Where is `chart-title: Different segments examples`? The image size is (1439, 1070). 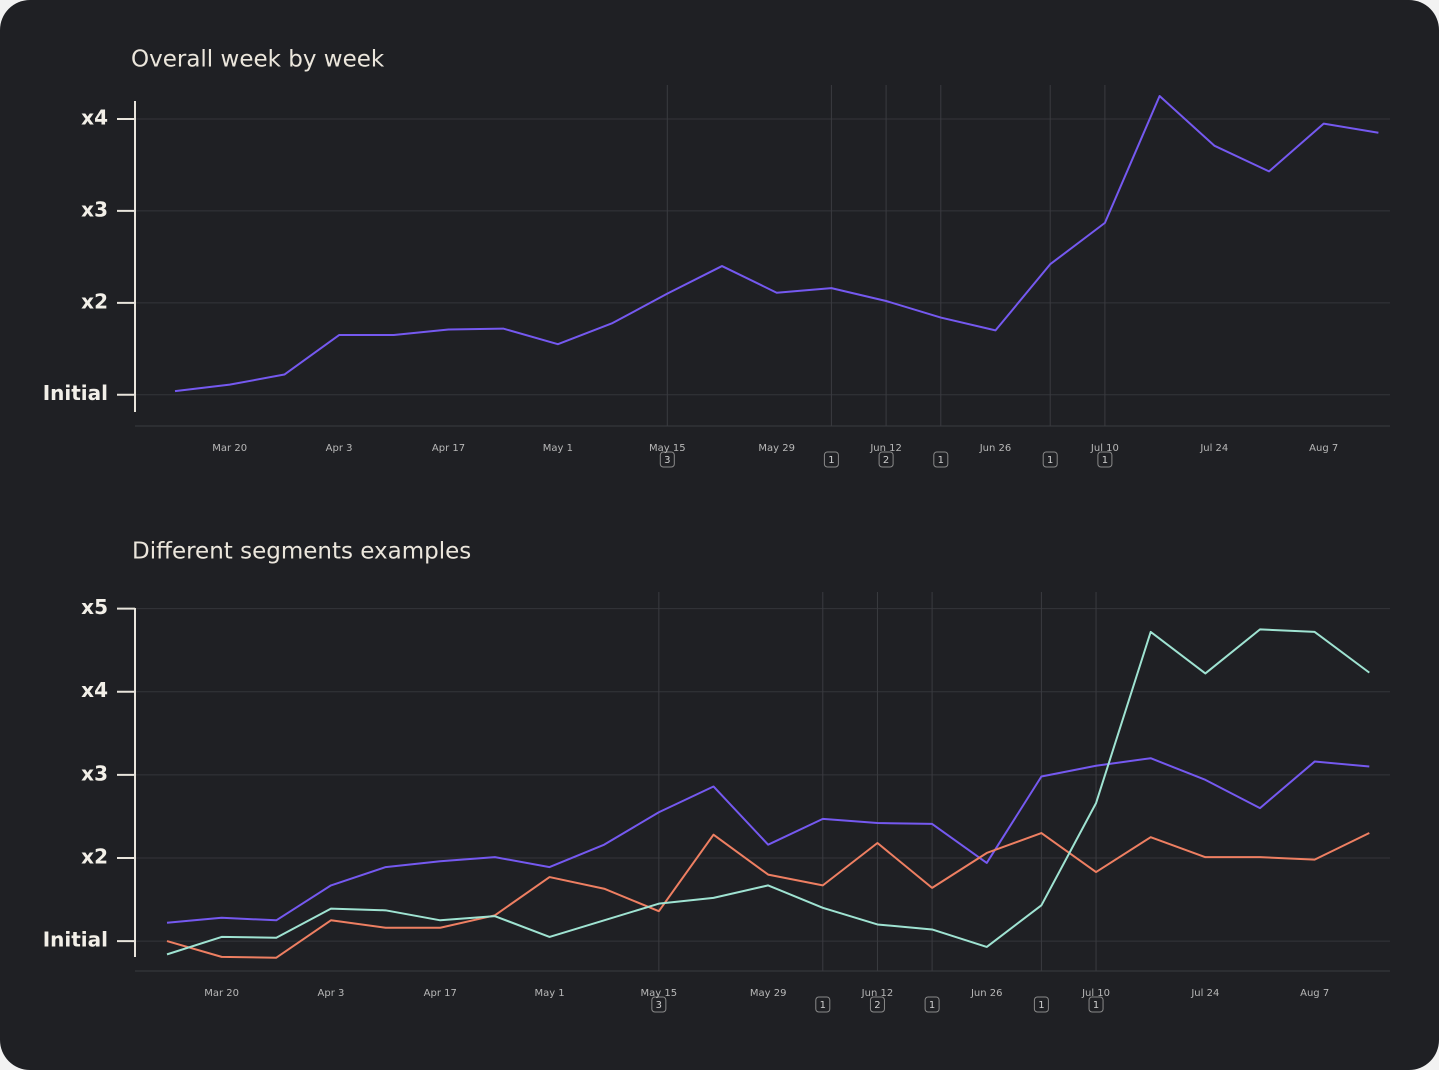 chart-title: Different segments examples is located at coordinates (301, 552).